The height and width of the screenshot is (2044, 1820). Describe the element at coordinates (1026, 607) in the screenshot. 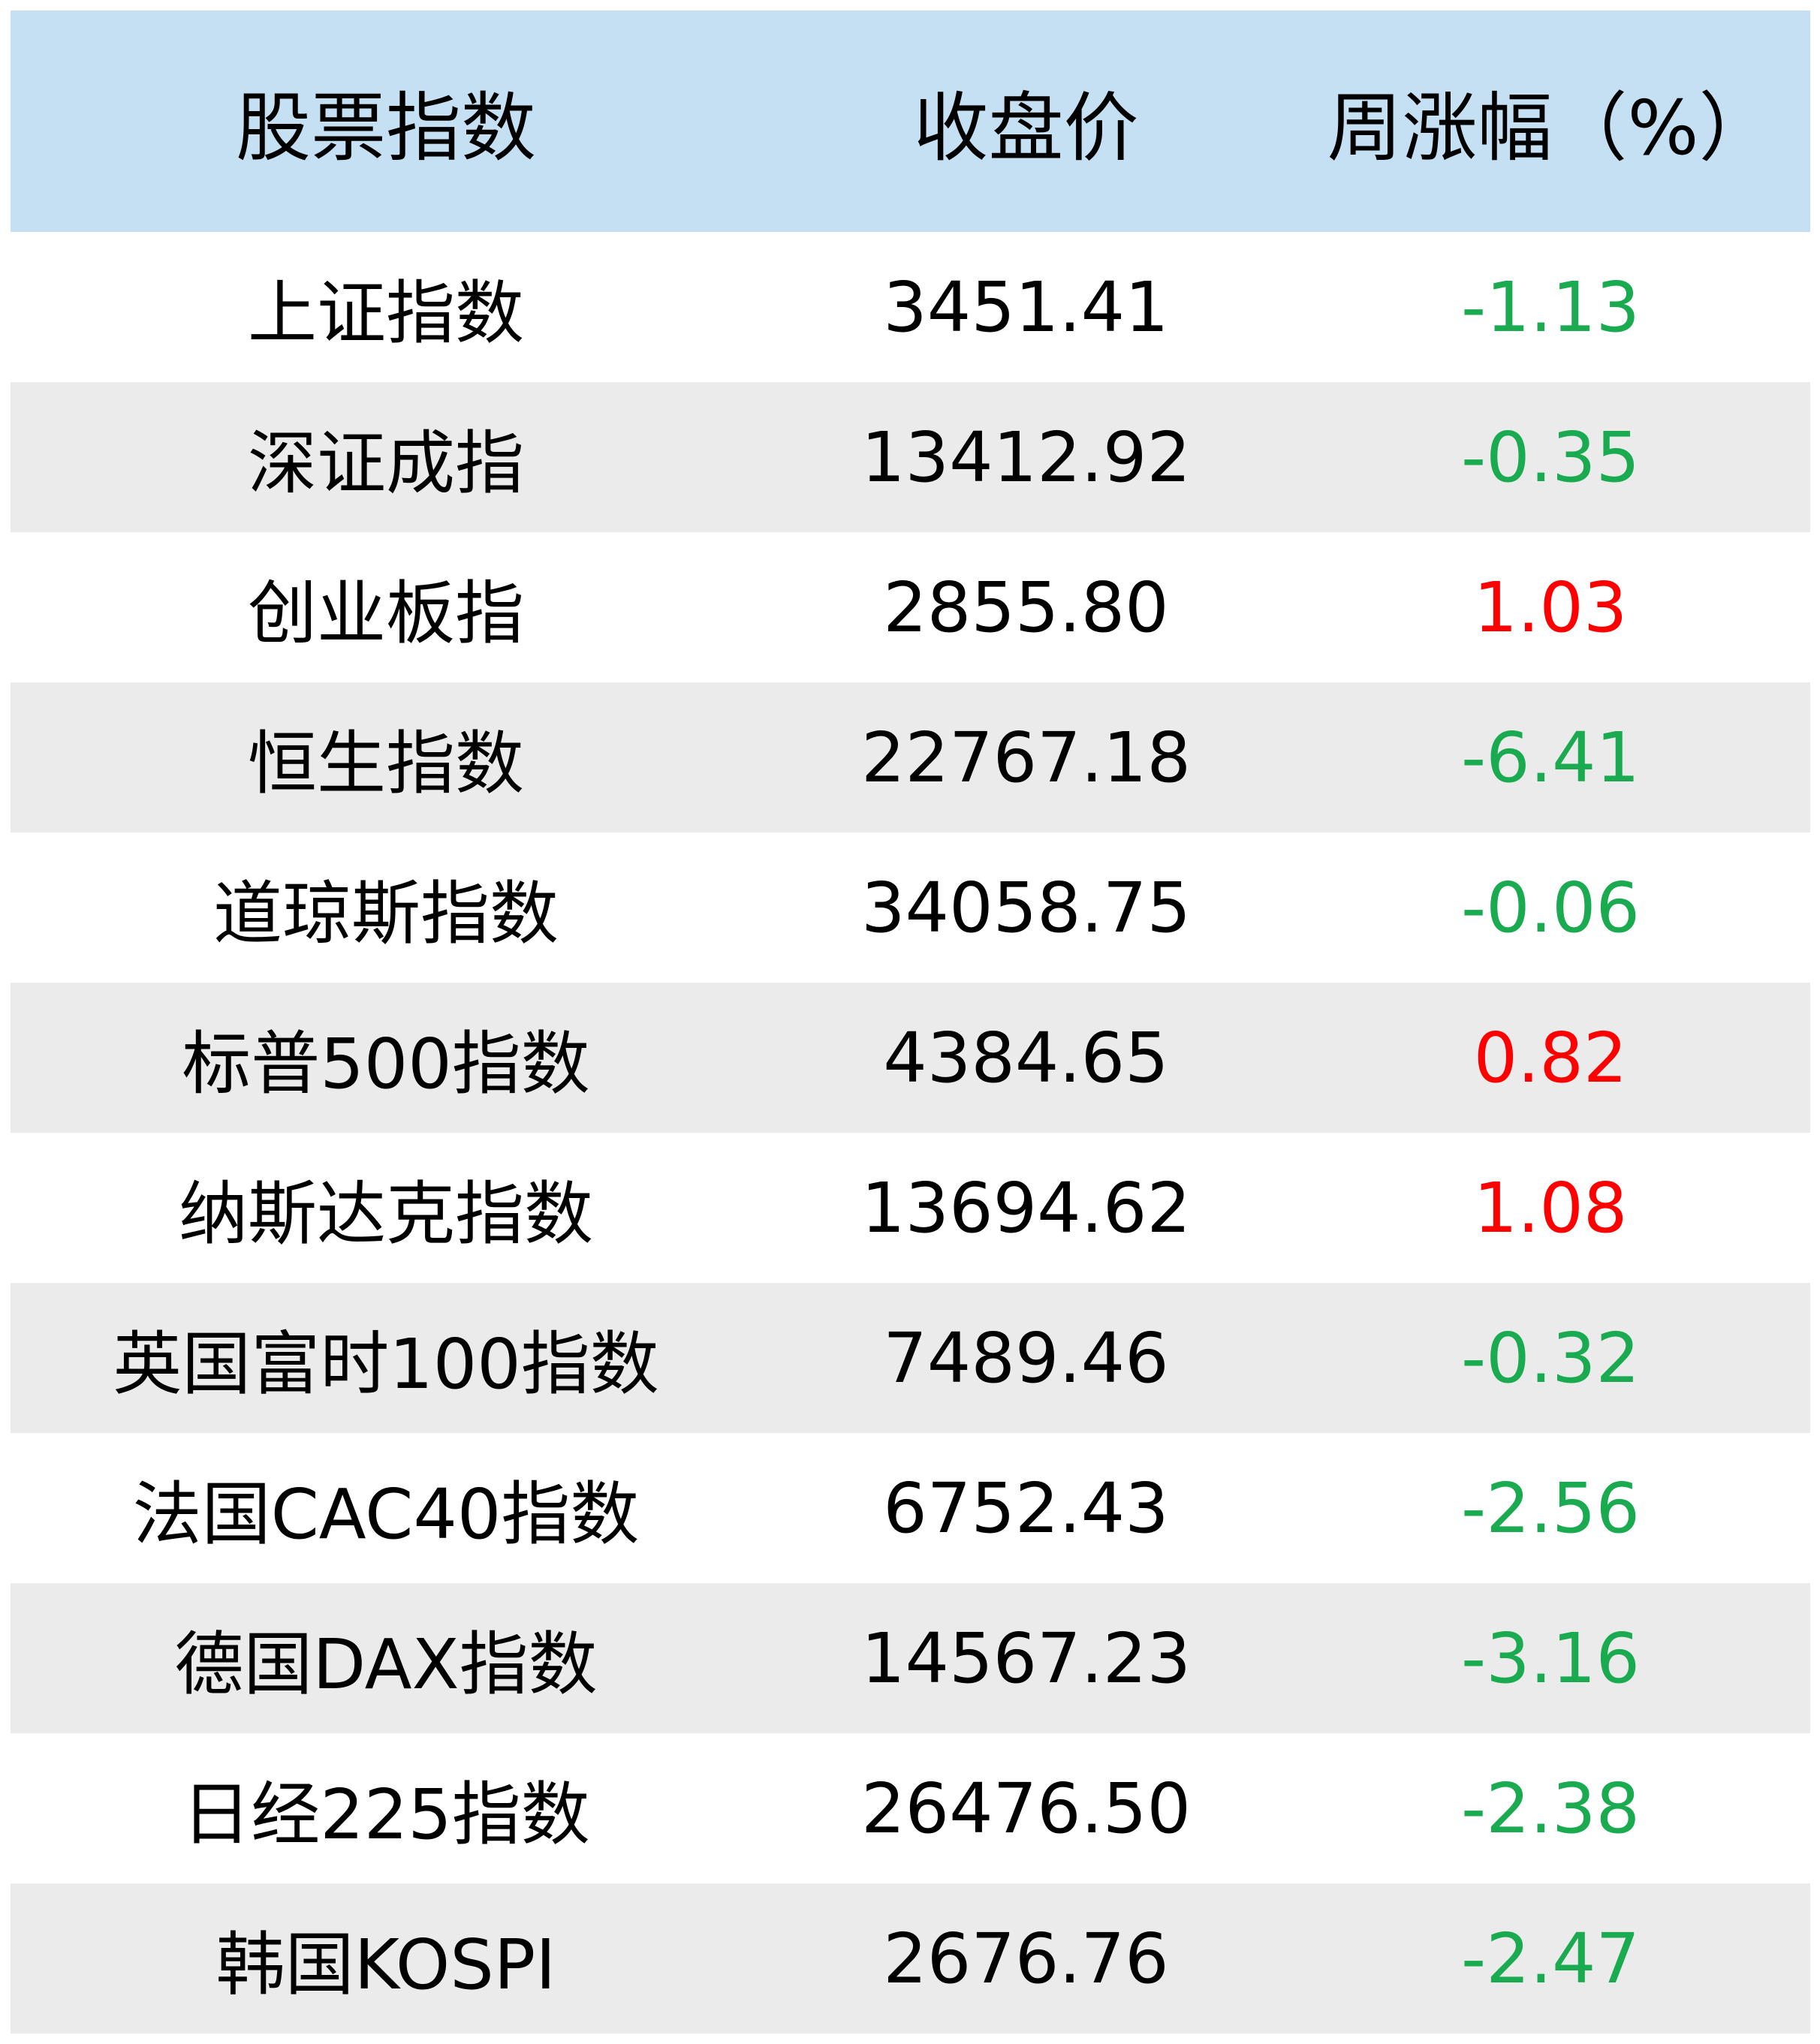

I see `close-price: 2855.80` at that location.